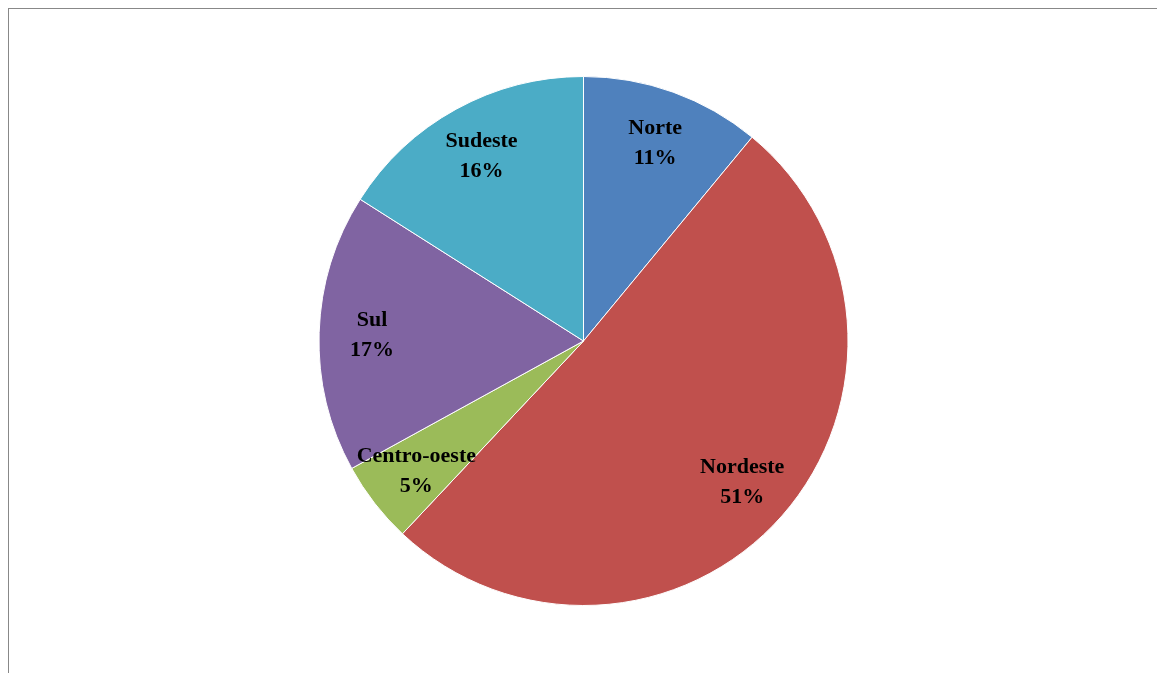  Describe the element at coordinates (655, 126) in the screenshot. I see `slice-label: Norte` at that location.